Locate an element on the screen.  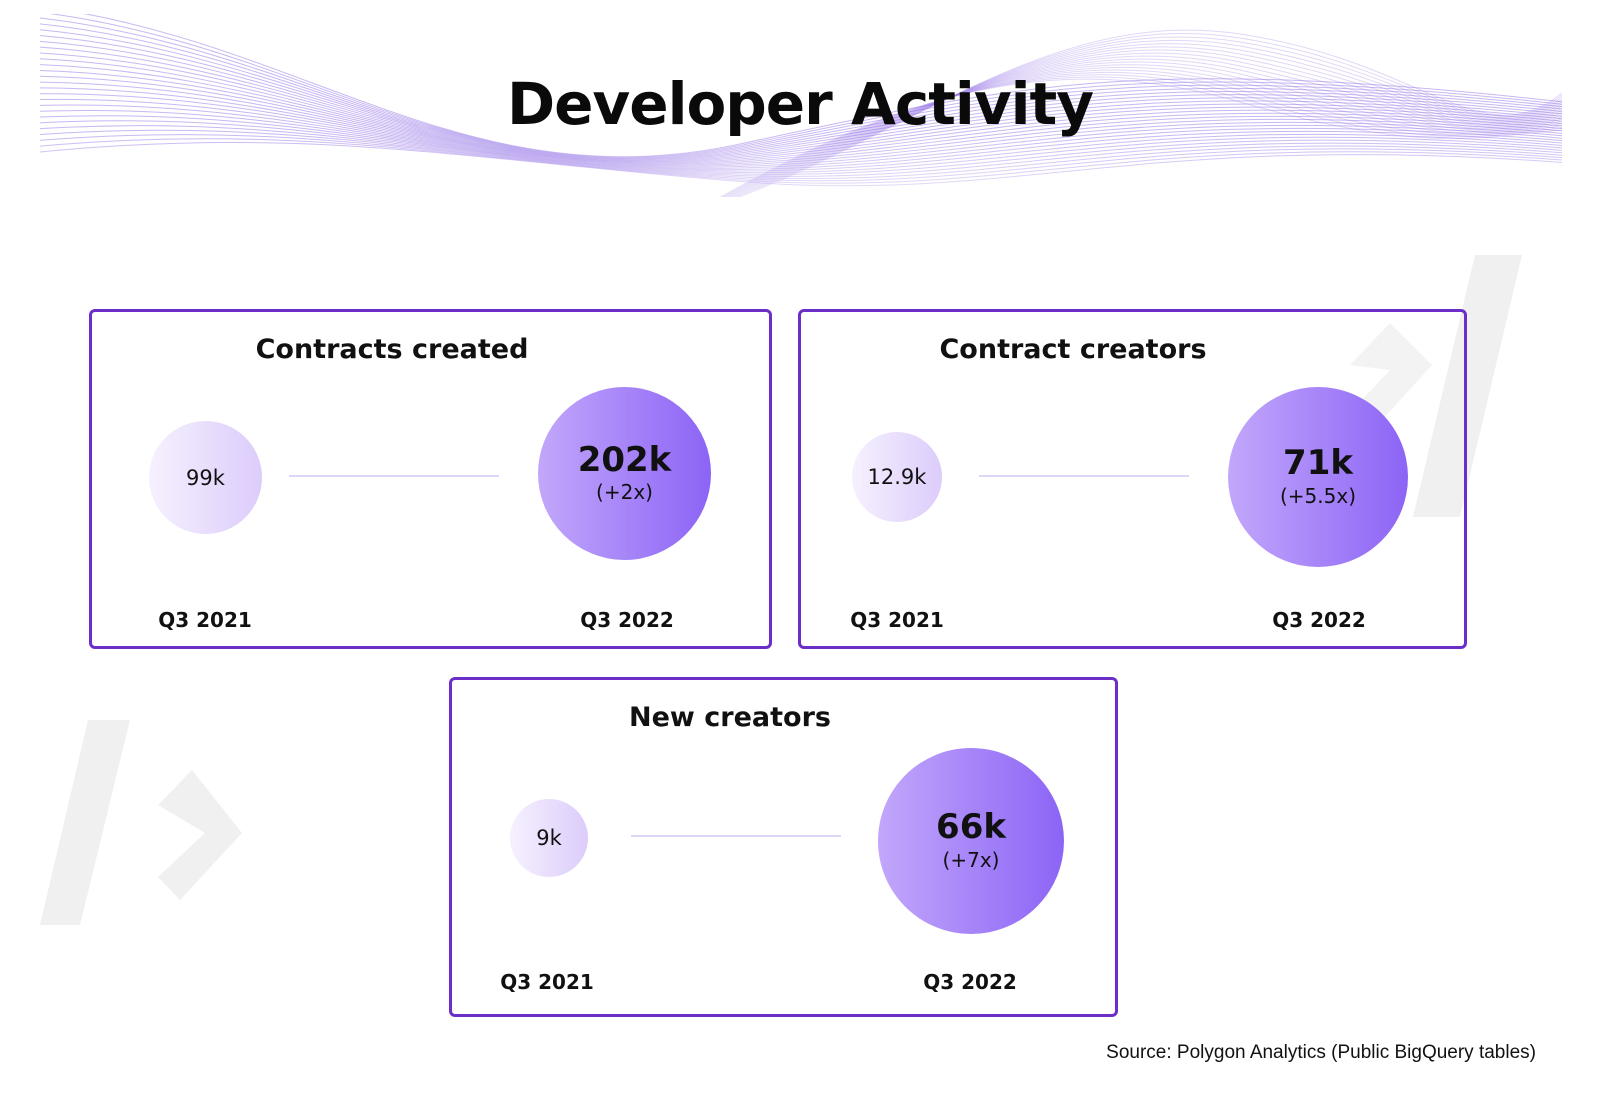
bubble-value: 99k is located at coordinates (205, 477).